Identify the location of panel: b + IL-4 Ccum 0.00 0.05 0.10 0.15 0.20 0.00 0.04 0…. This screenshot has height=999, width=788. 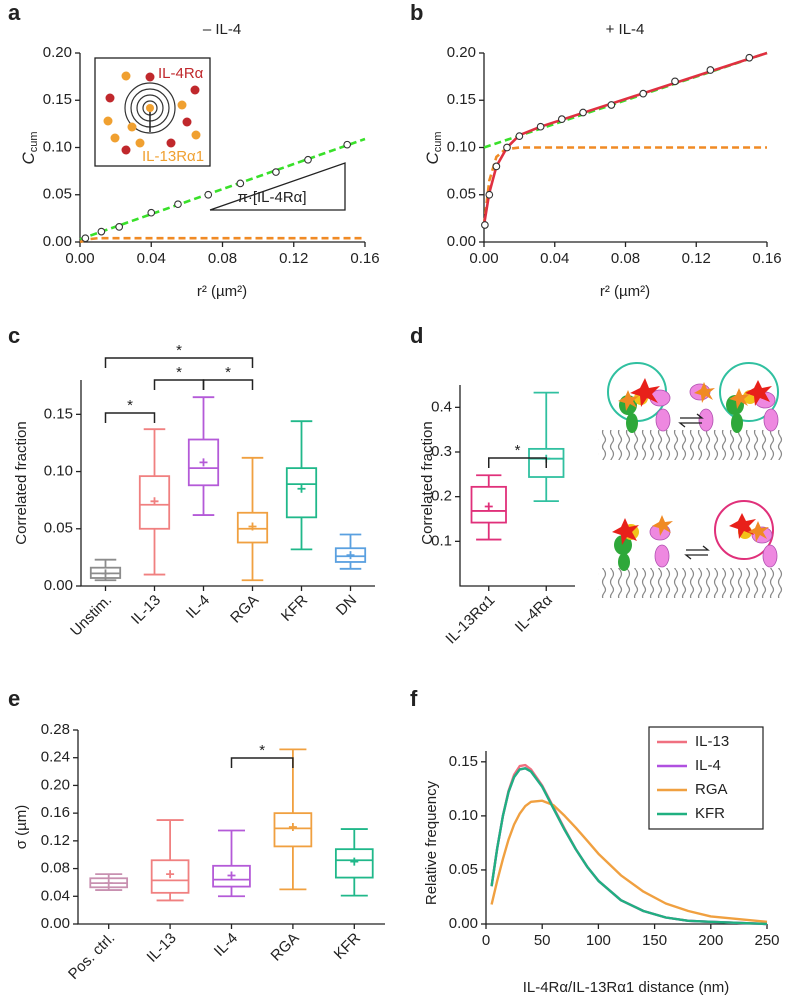
(596, 150).